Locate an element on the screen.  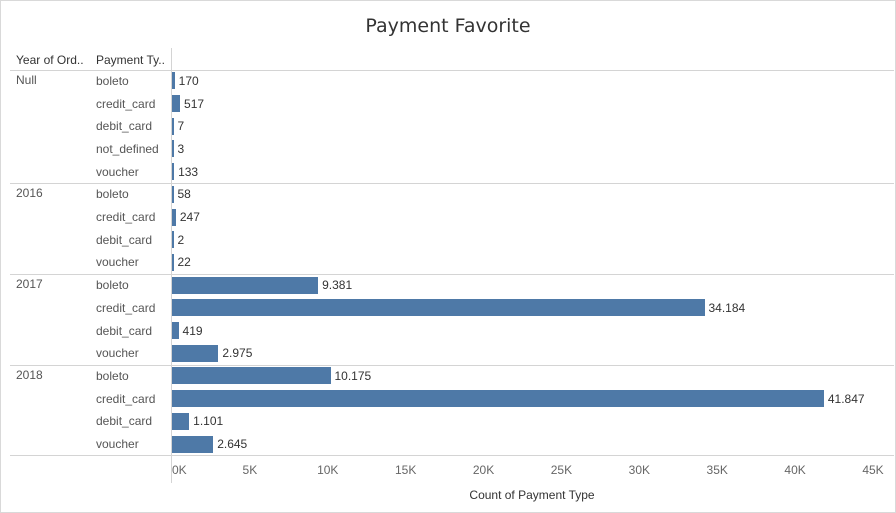
data-label: 10.175 is located at coordinates (353, 375).